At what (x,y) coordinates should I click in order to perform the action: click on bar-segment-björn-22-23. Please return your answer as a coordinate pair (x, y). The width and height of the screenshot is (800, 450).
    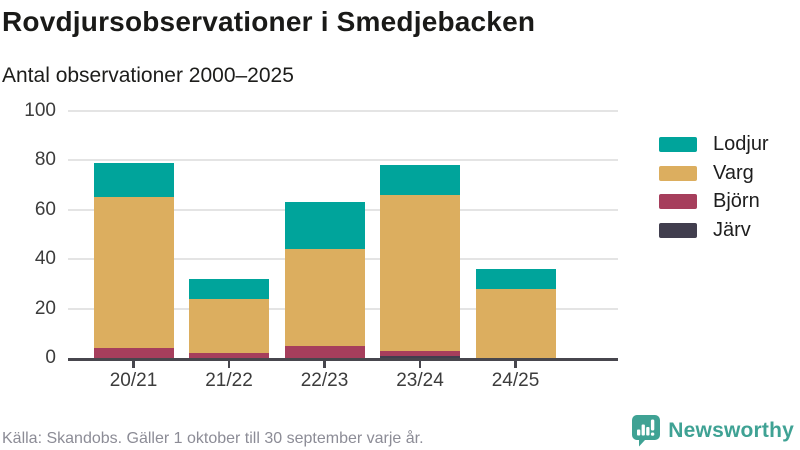
    Looking at the image, I should click on (324, 351).